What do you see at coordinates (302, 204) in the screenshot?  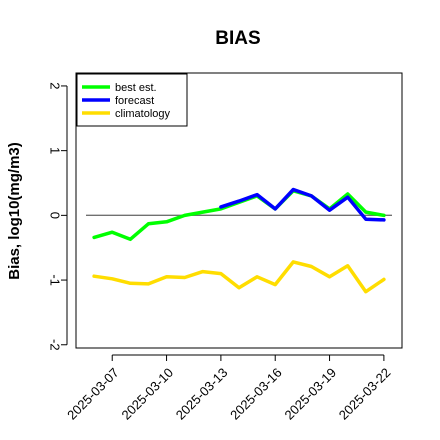 I see `series-line-forecast` at bounding box center [302, 204].